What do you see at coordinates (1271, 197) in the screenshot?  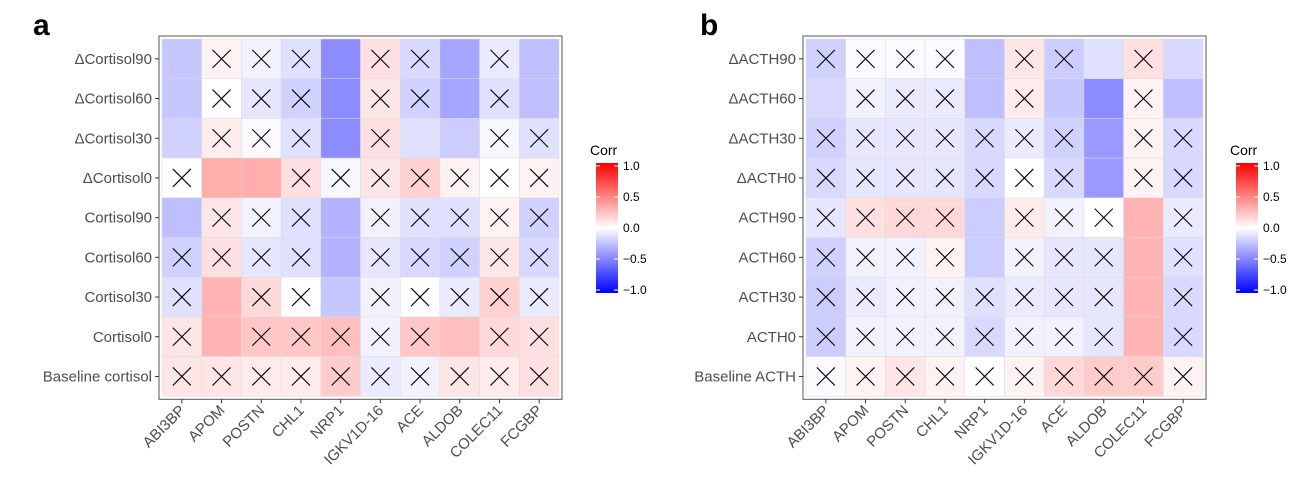 I see `legend-tick-label: 0.5` at bounding box center [1271, 197].